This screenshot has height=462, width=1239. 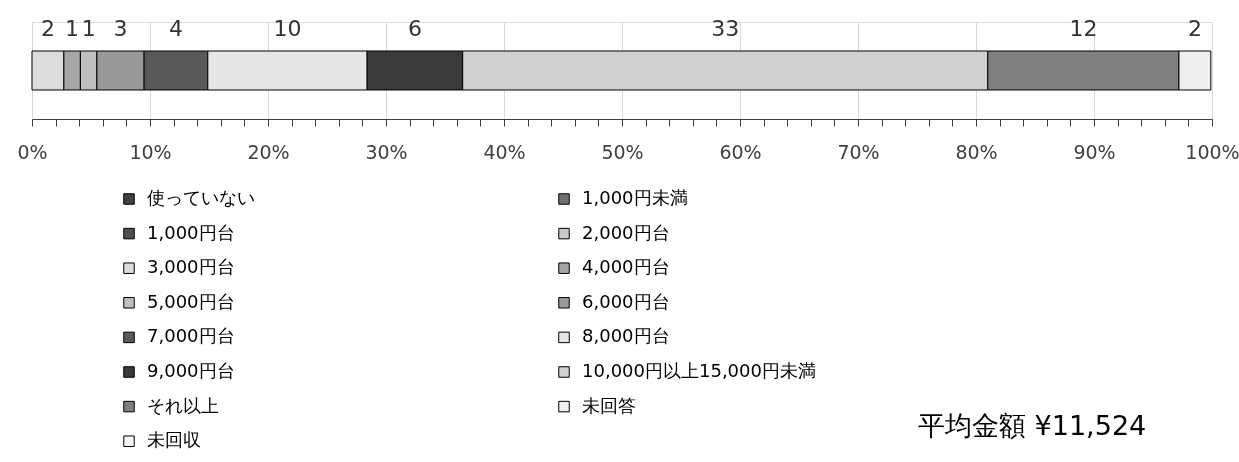 What do you see at coordinates (150, 151) in the screenshot?
I see `x-tick-label: 10%` at bounding box center [150, 151].